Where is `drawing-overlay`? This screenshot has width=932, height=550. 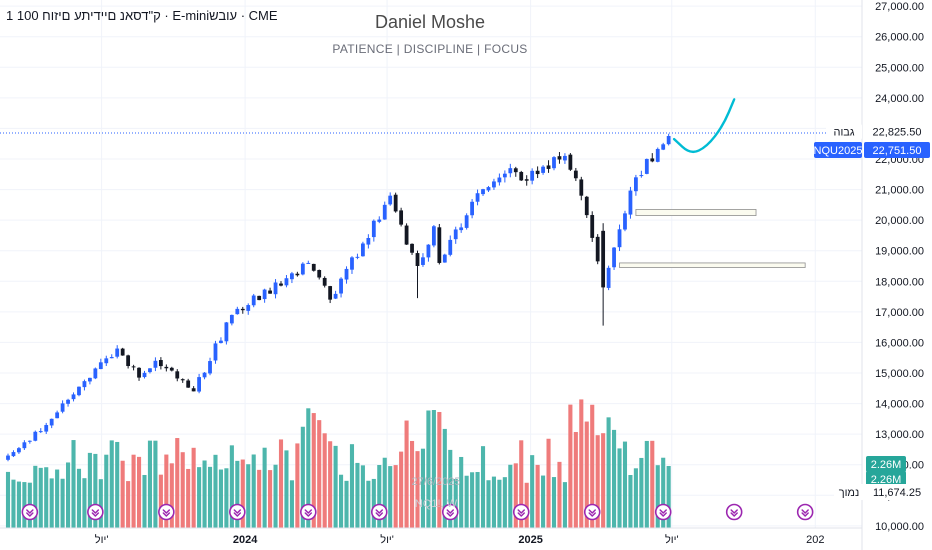
drawing-overlay is located at coordinates (431, 126).